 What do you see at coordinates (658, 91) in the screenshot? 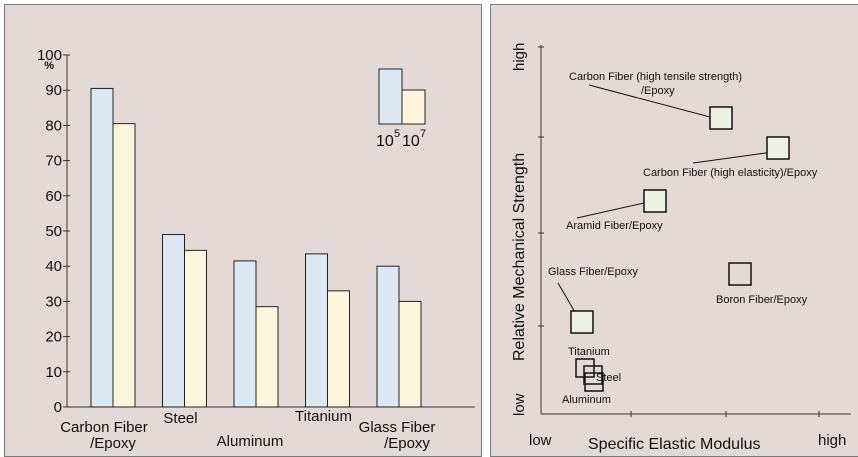
I see `point-label: /Epoxy` at bounding box center [658, 91].